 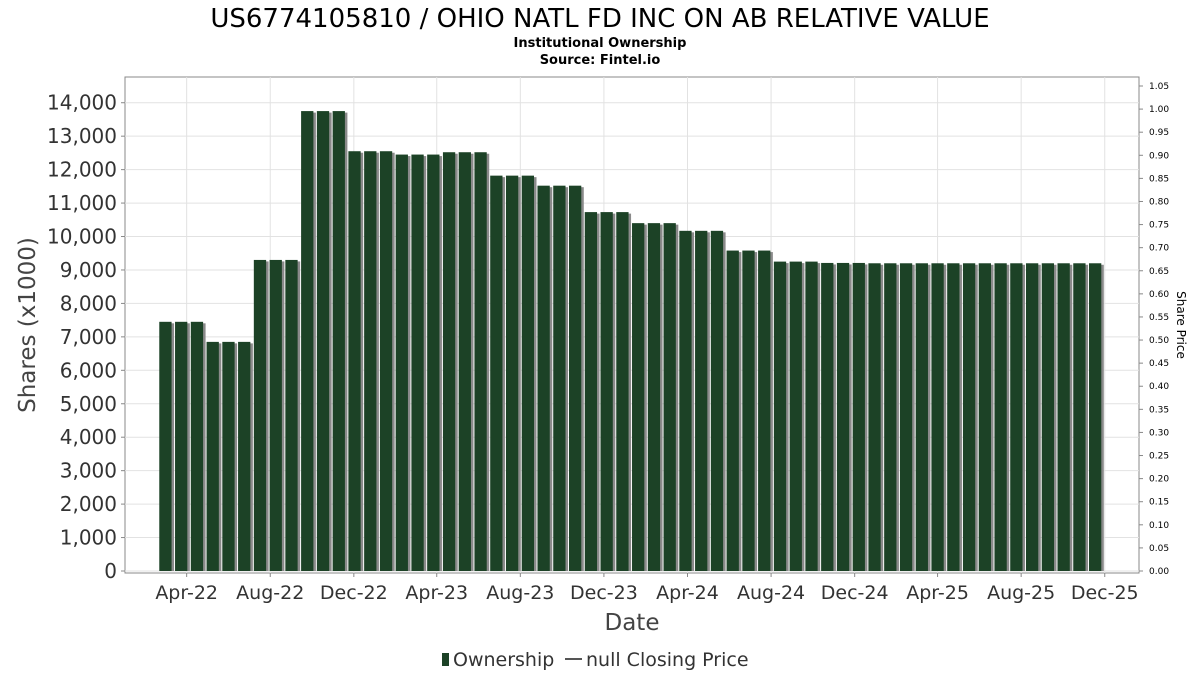 What do you see at coordinates (520, 593) in the screenshot?
I see `x-tick-label: Aug-23` at bounding box center [520, 593].